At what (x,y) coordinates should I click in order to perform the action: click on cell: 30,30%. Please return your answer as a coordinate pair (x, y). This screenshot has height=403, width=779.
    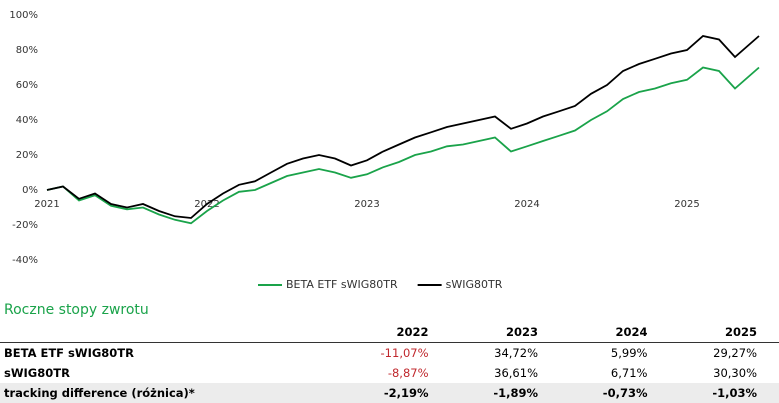
    Looking at the image, I should click on (735, 373).